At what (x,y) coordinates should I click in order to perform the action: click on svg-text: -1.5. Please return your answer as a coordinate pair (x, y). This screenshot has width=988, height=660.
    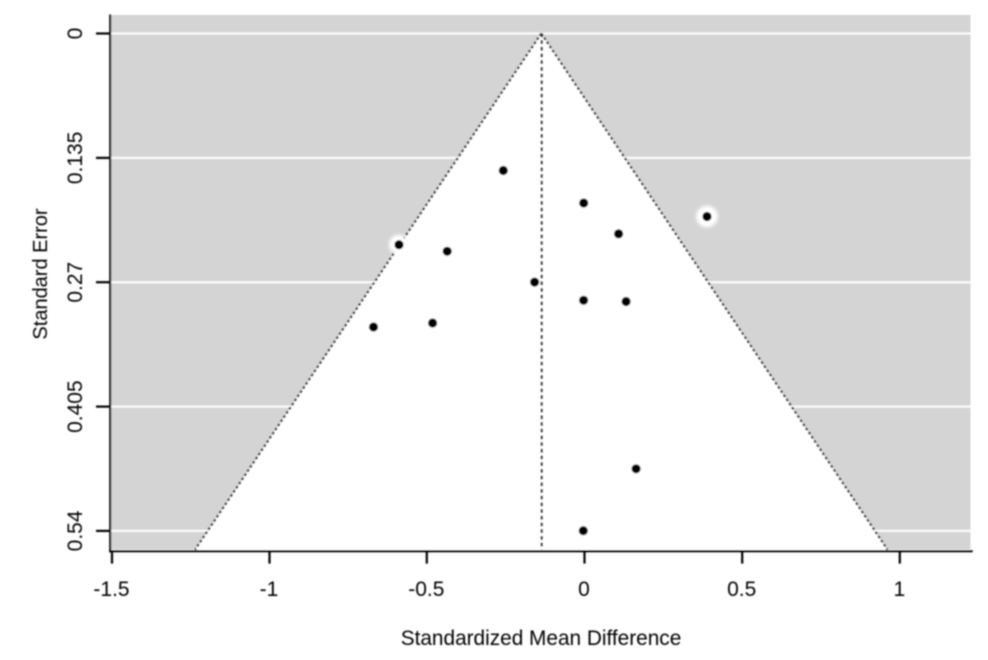
    Looking at the image, I should click on (111, 589).